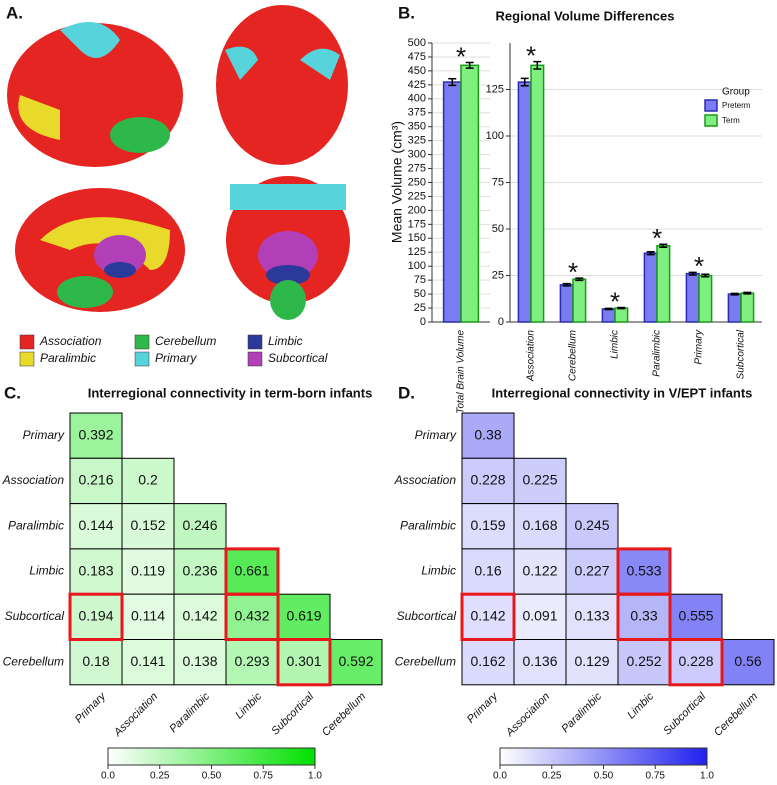 This screenshot has height=785, width=777. I want to click on y-tick-label: 75, so click(420, 280).